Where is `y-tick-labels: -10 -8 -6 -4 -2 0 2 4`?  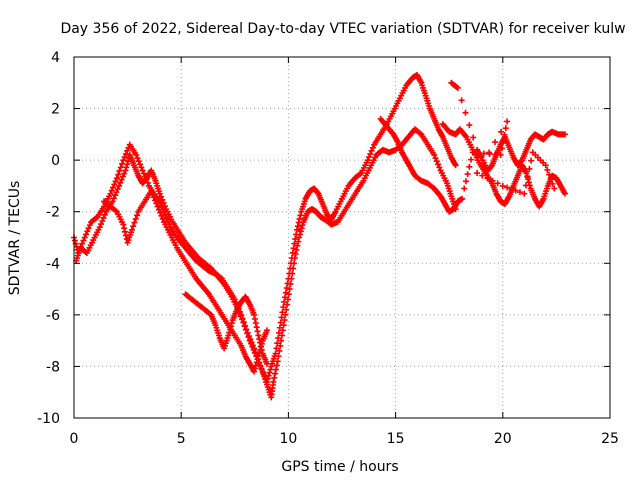 y-tick-labels: -10 -8 -6 -4 -2 0 2 4 is located at coordinates (48, 238).